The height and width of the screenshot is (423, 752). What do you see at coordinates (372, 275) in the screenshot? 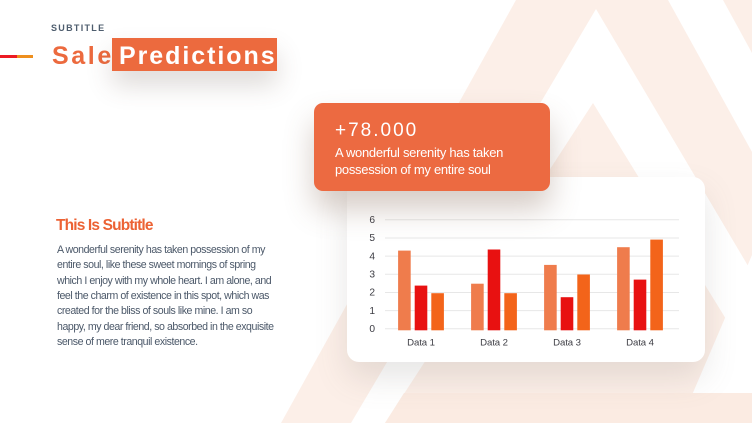
I see `svg-text: 3` at bounding box center [372, 275].